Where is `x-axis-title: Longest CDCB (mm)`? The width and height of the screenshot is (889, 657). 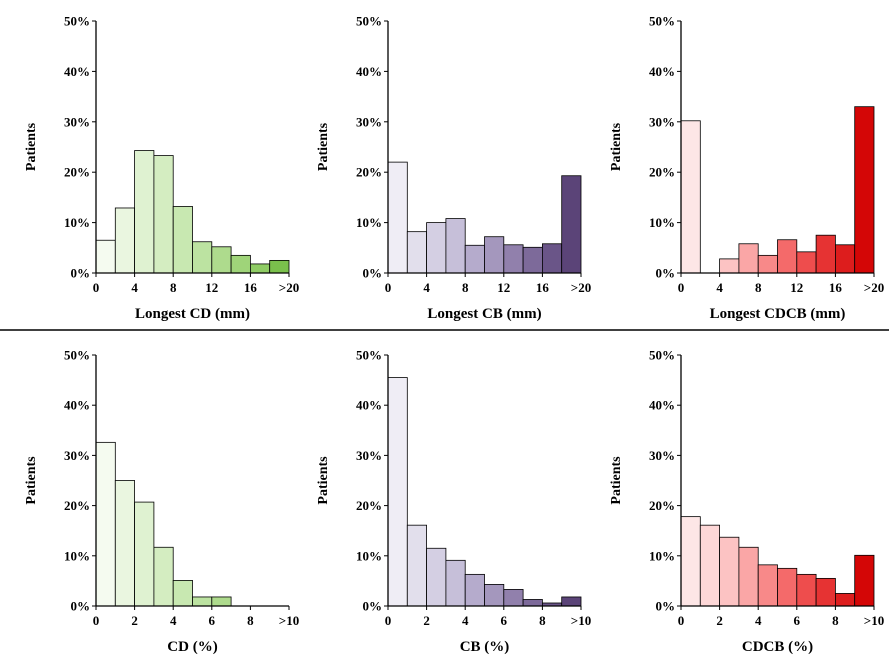 x-axis-title: Longest CDCB (mm) is located at coordinates (778, 314).